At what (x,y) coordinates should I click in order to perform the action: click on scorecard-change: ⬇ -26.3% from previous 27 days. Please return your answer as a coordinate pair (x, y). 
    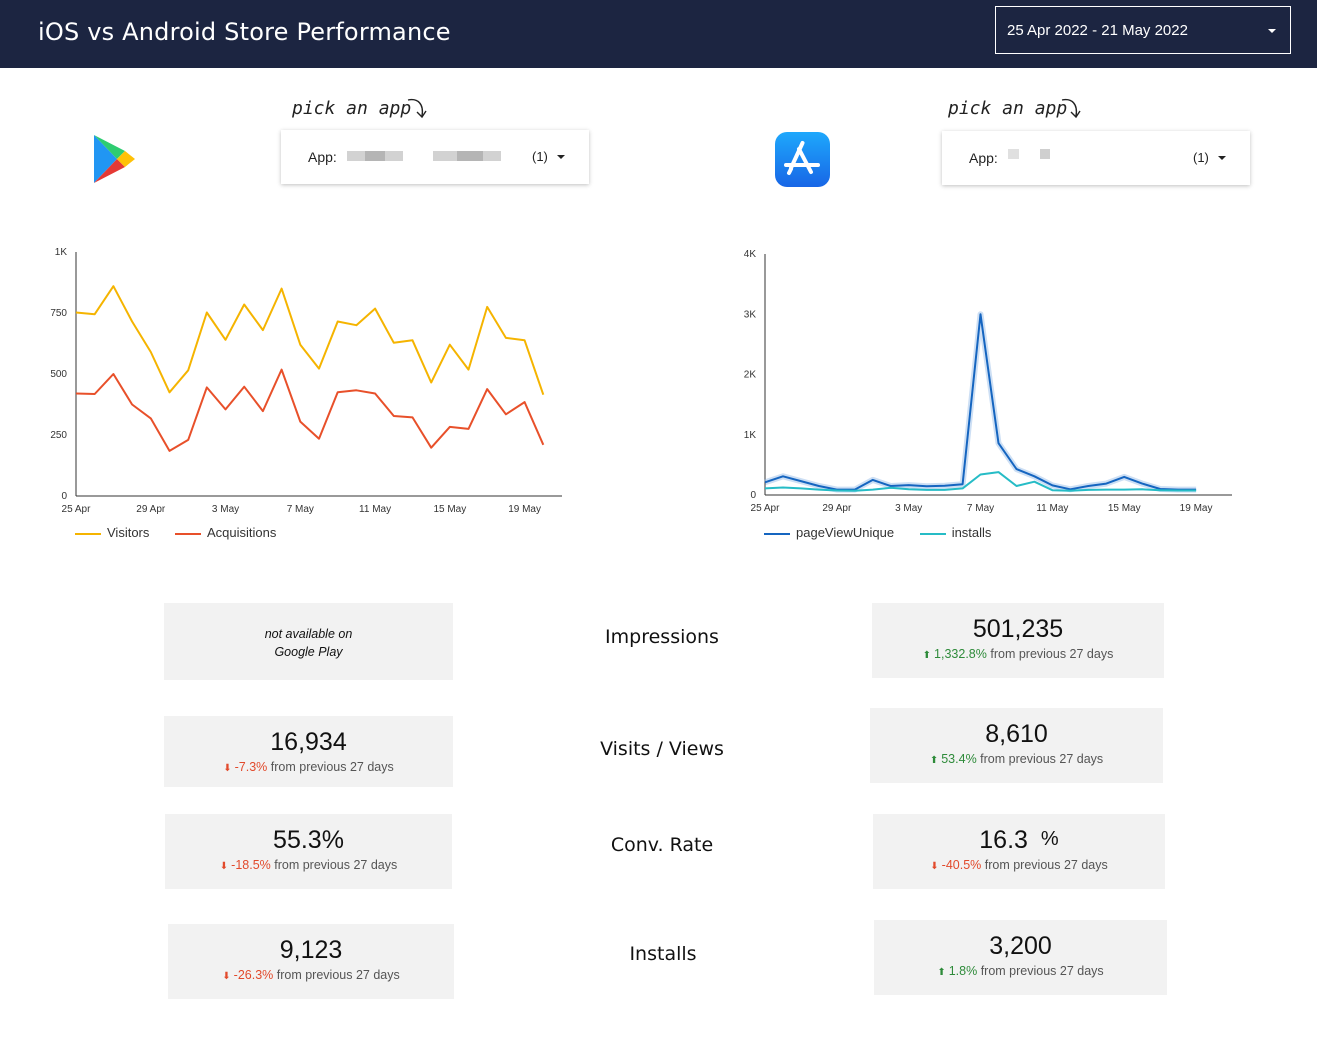
    Looking at the image, I should click on (311, 975).